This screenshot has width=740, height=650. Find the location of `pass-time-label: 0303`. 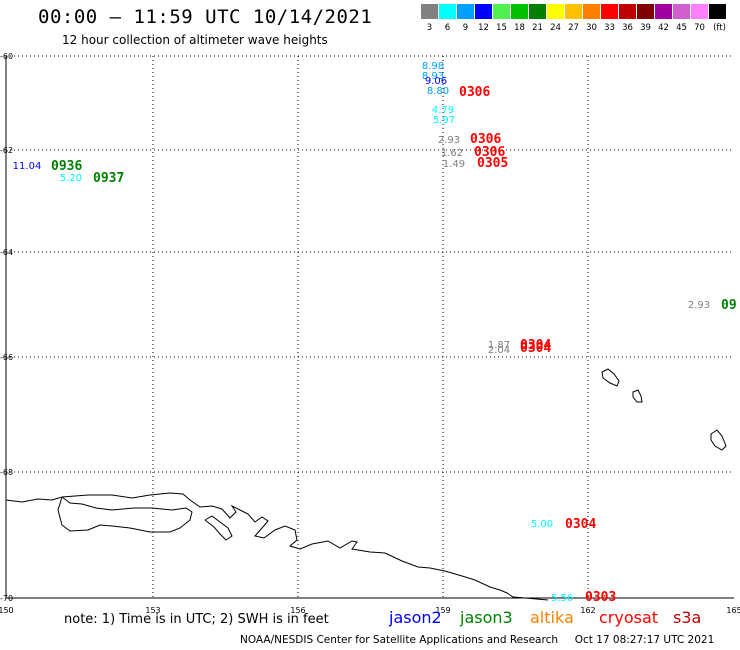

pass-time-label: 0303 is located at coordinates (600, 597).